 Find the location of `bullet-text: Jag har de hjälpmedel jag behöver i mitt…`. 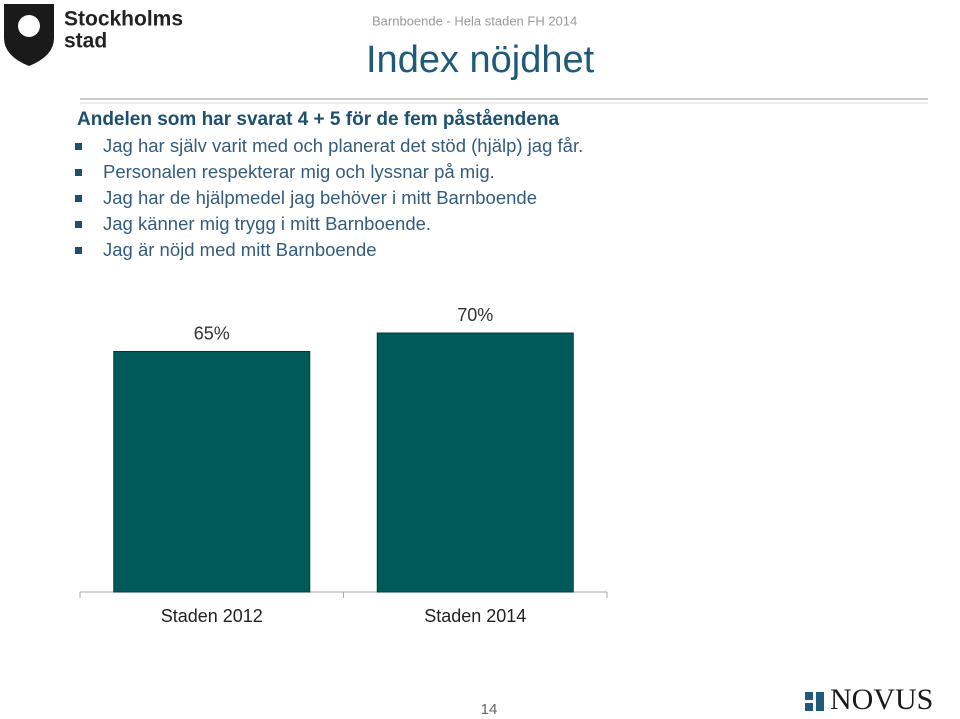

bullet-text: Jag har de hjälpmedel jag behöver i mitt… is located at coordinates (320, 197).